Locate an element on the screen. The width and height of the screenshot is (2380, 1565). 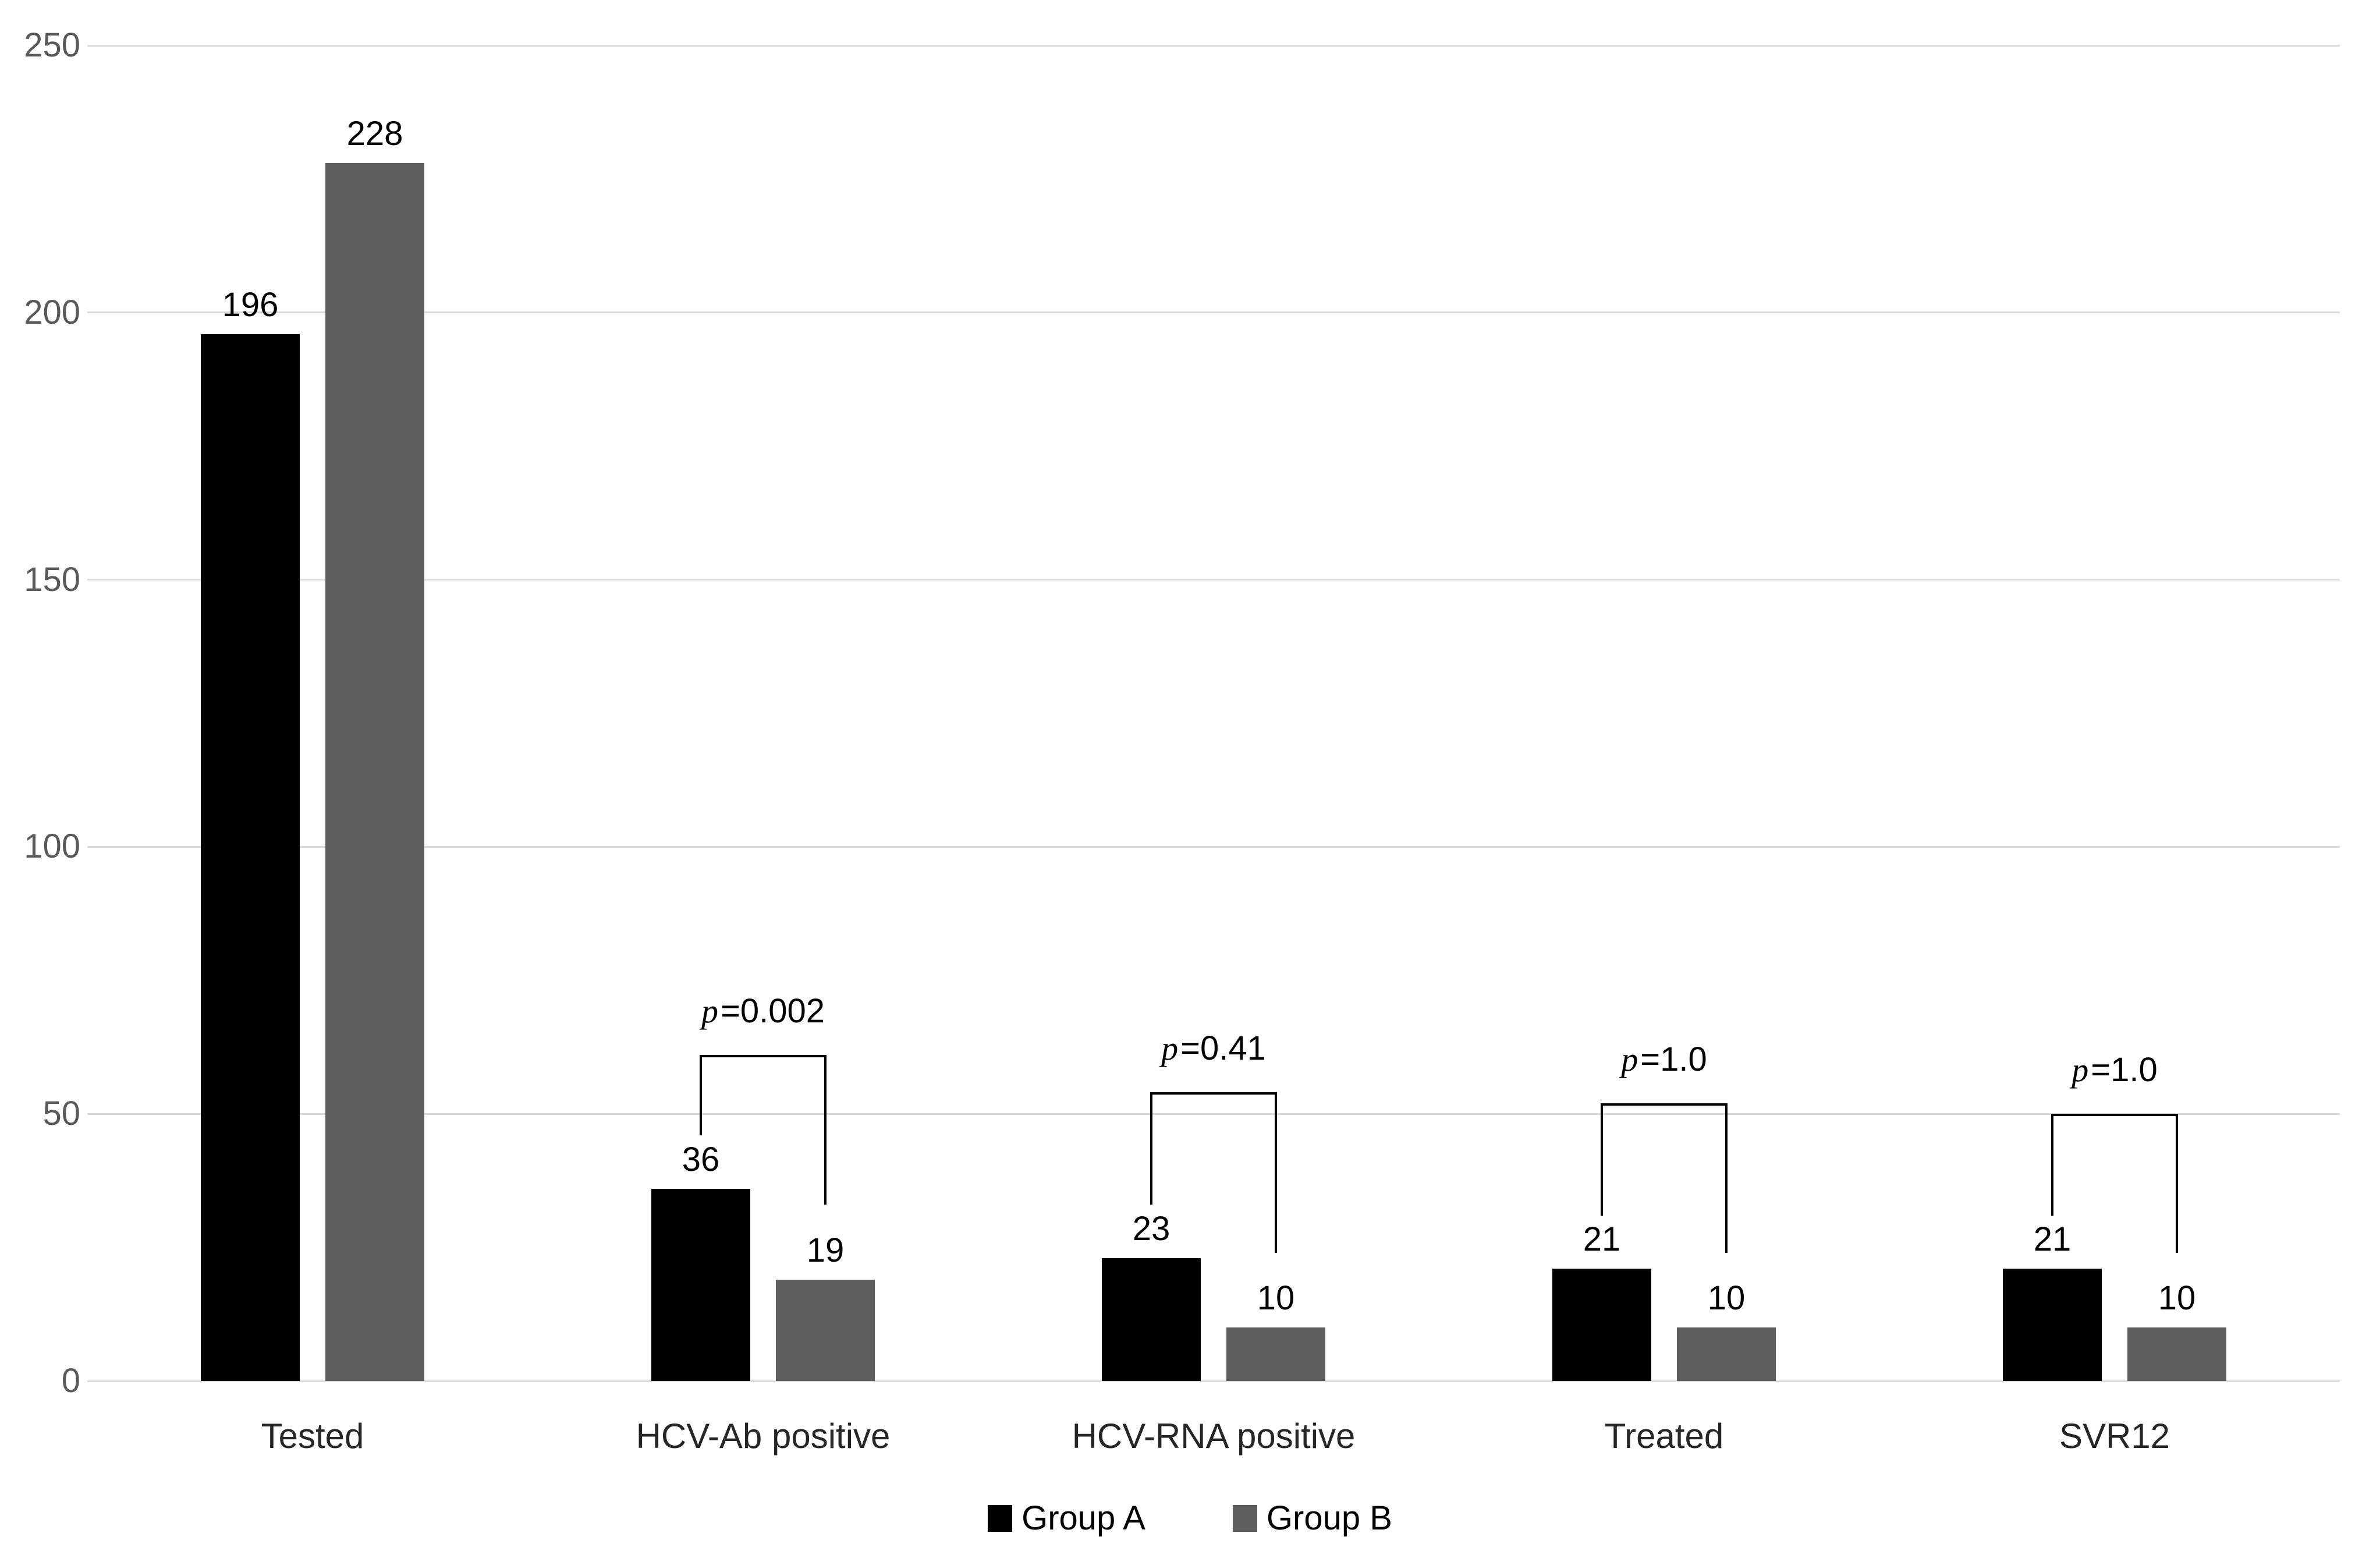
y-axis-label-100: 100 is located at coordinates (52, 846).